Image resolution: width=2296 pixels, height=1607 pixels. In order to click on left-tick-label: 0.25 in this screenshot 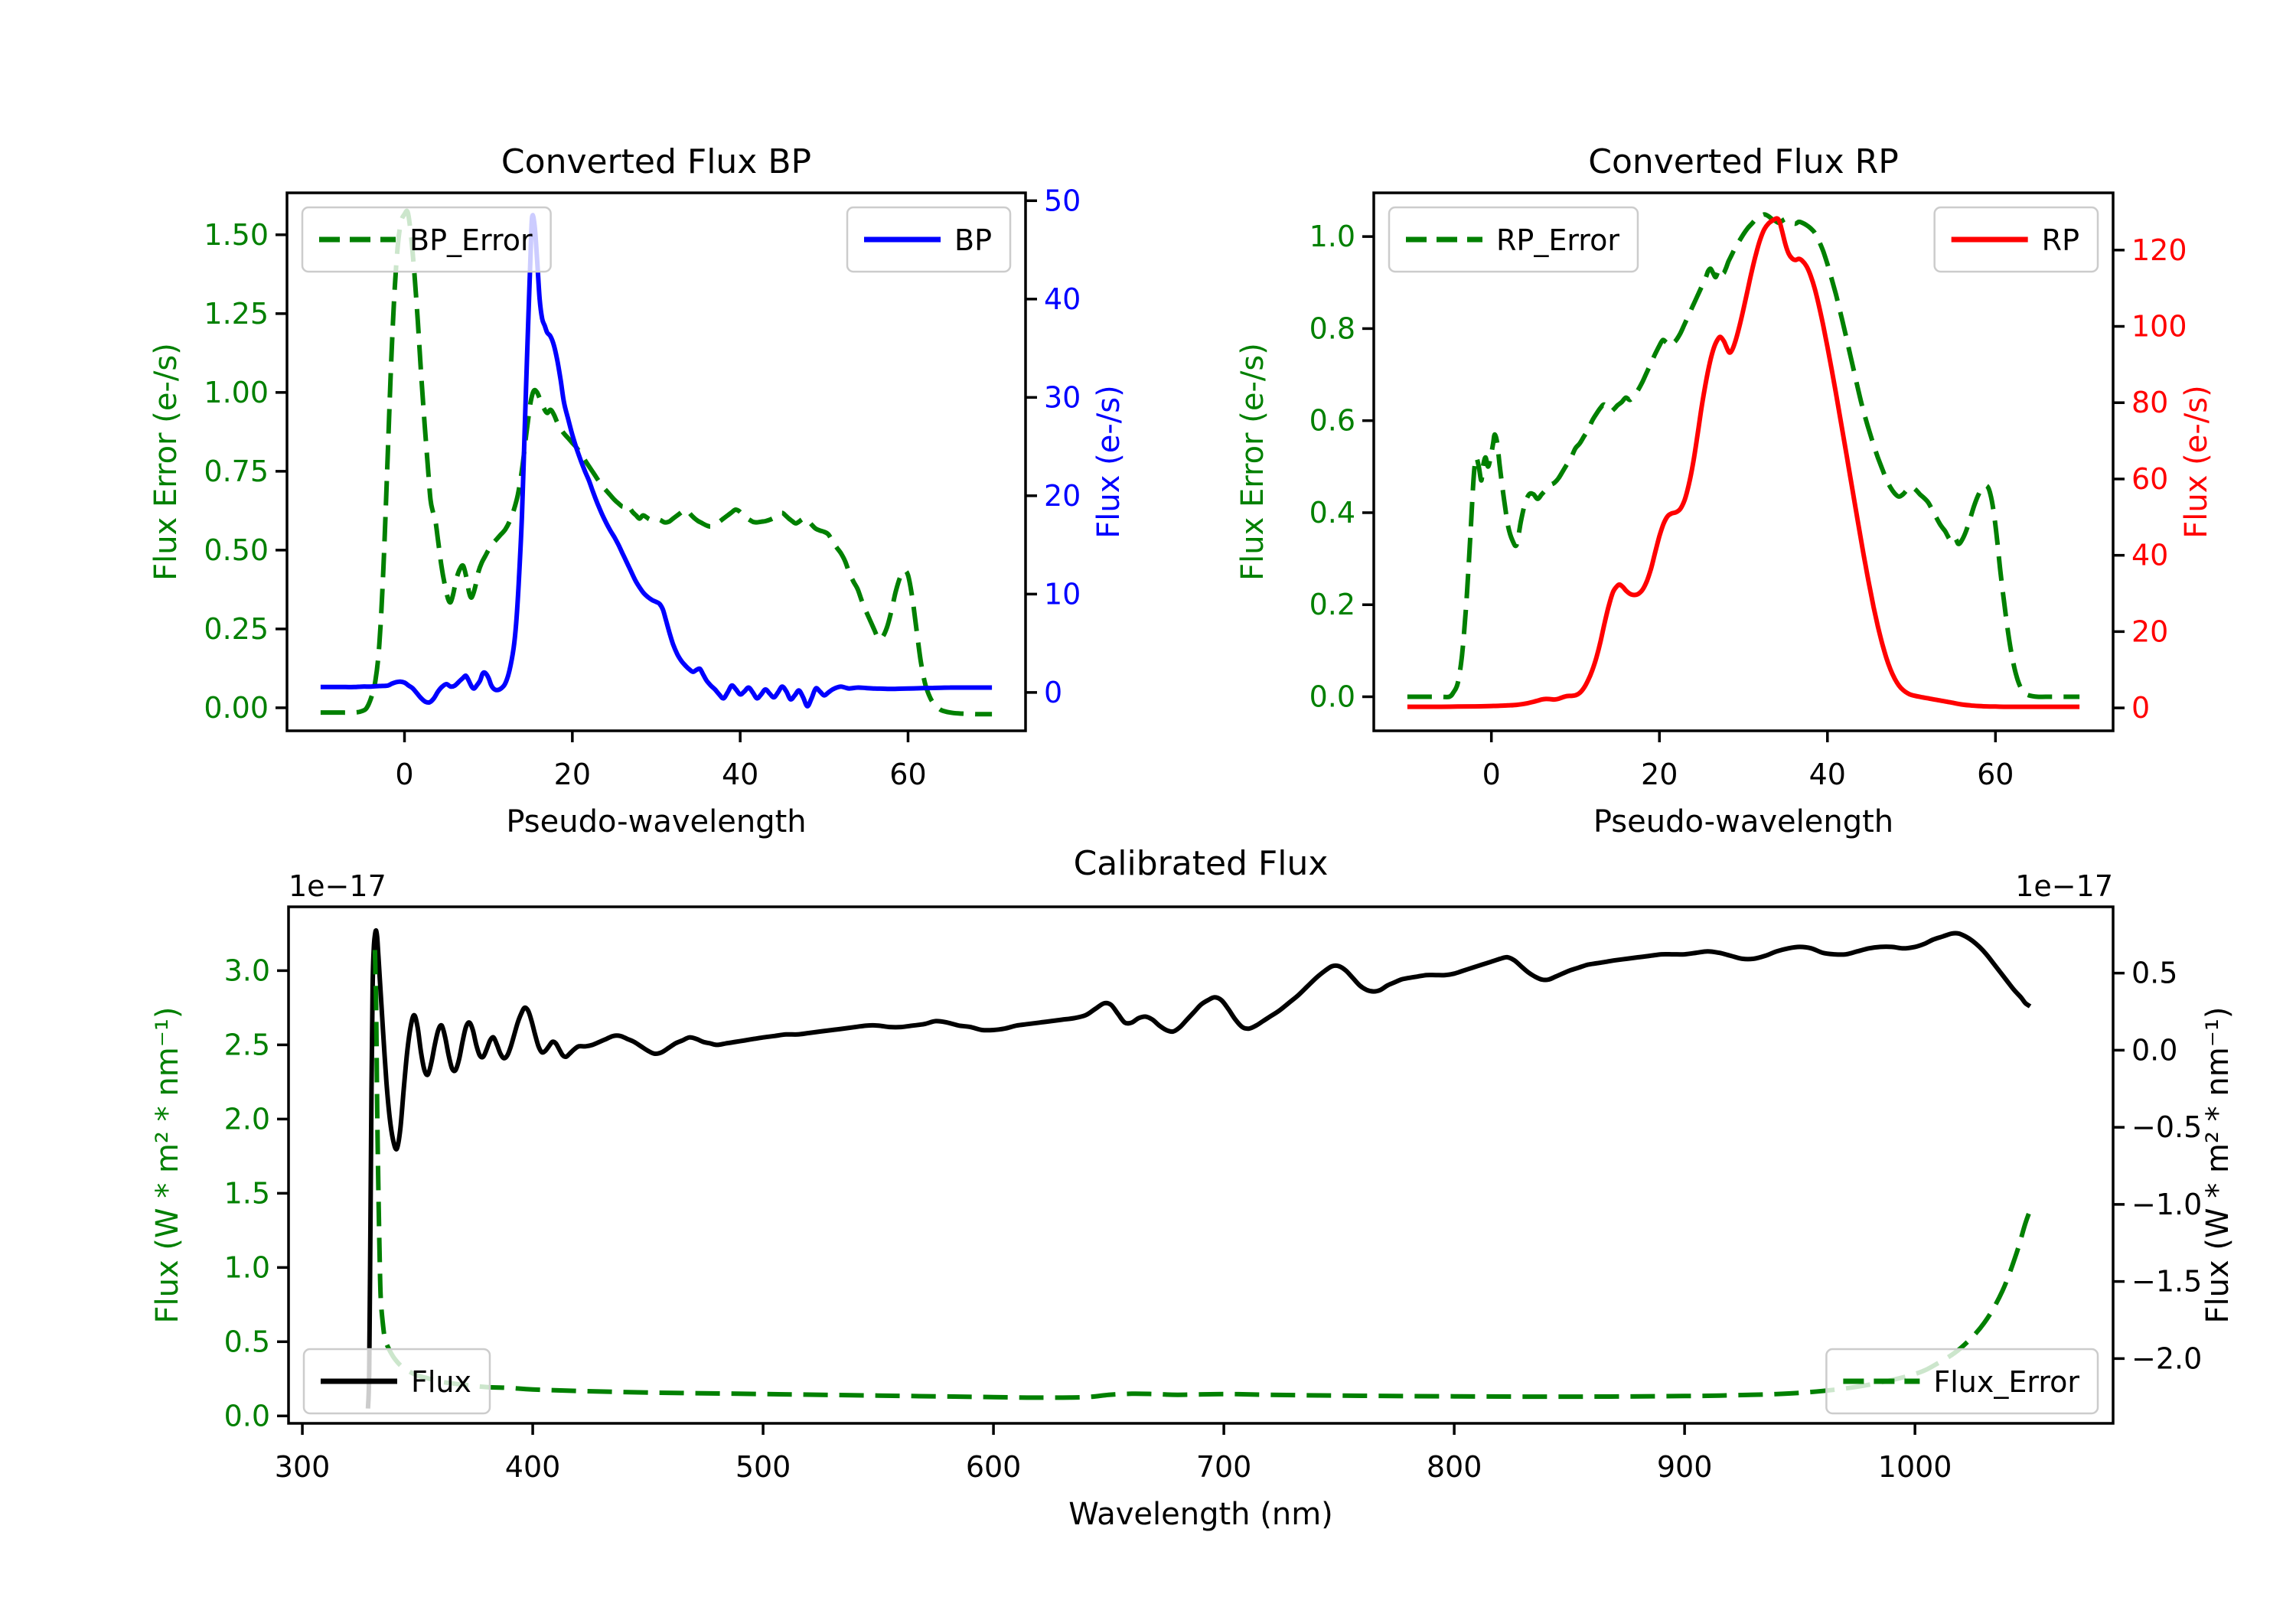, I will do `click(236, 629)`.